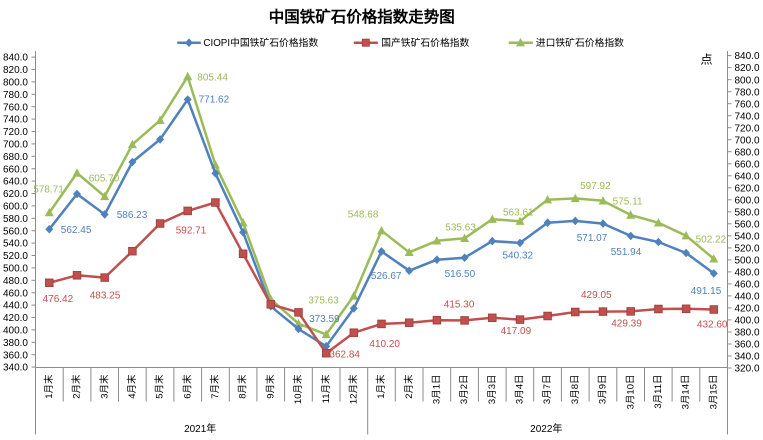  Describe the element at coordinates (437, 390) in the screenshot. I see `svg-text: 3月1日` at that location.